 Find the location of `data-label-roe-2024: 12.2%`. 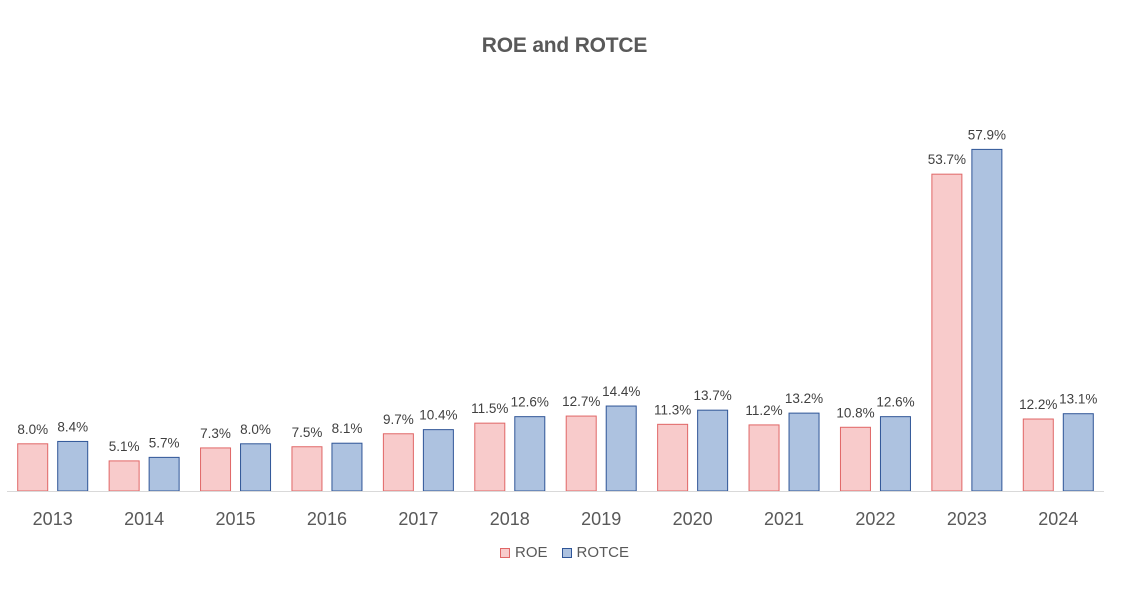

data-label-roe-2024: 12.2% is located at coordinates (1038, 404).